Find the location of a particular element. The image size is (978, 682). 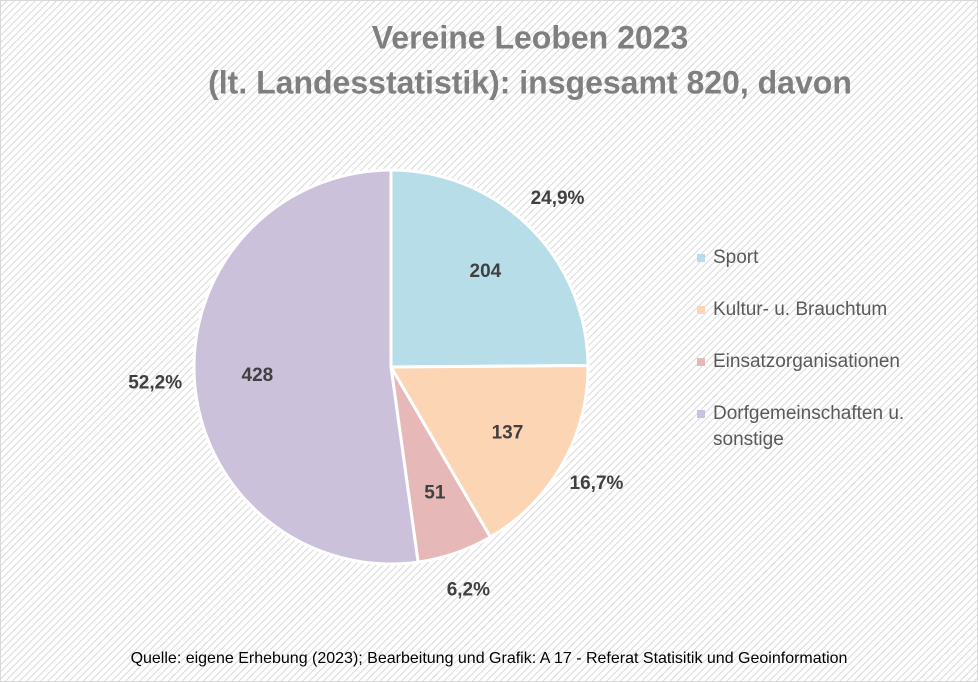

value-label: 137 is located at coordinates (508, 432).